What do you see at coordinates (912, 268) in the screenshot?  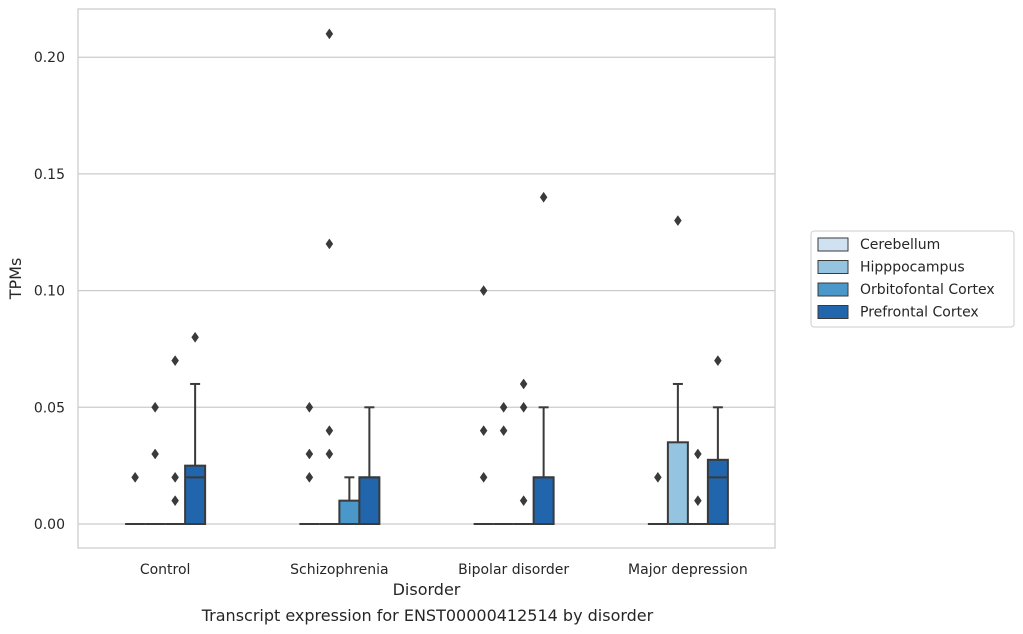 I see `legend-label: Hipppocampus` at bounding box center [912, 268].